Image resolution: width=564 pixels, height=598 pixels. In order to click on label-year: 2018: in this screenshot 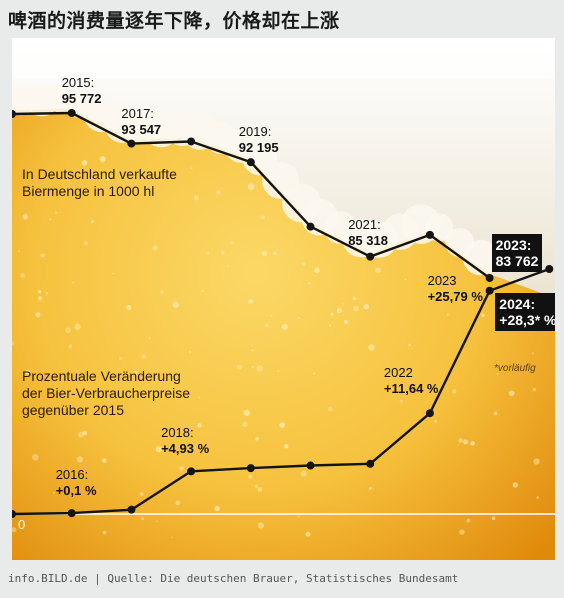, I will do `click(177, 433)`.